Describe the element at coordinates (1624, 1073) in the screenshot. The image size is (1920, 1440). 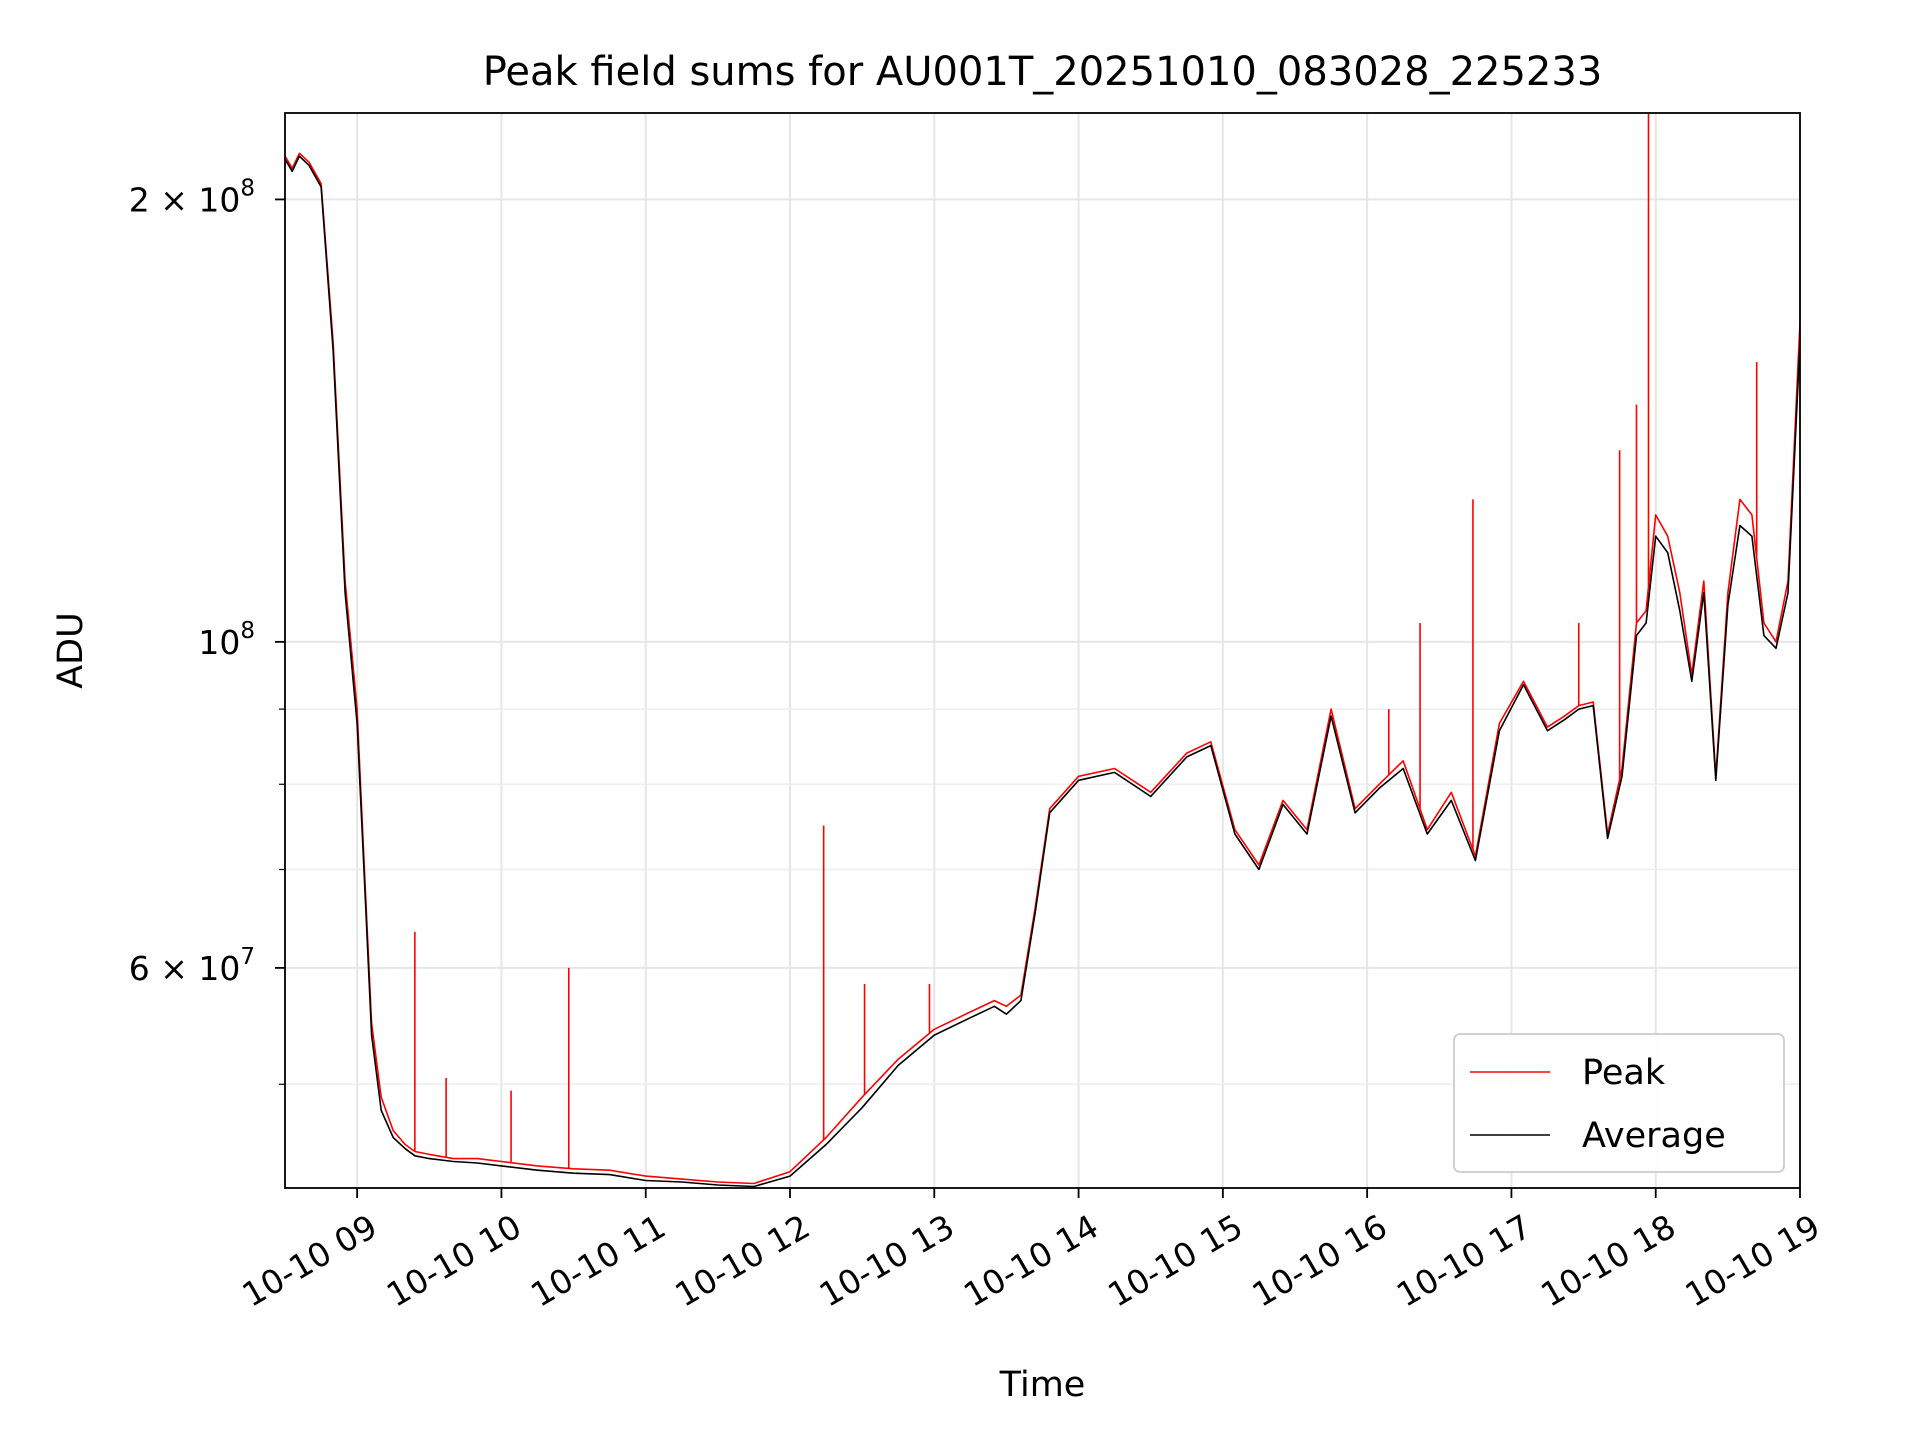
I see `legend-peak-label: Peak` at that location.